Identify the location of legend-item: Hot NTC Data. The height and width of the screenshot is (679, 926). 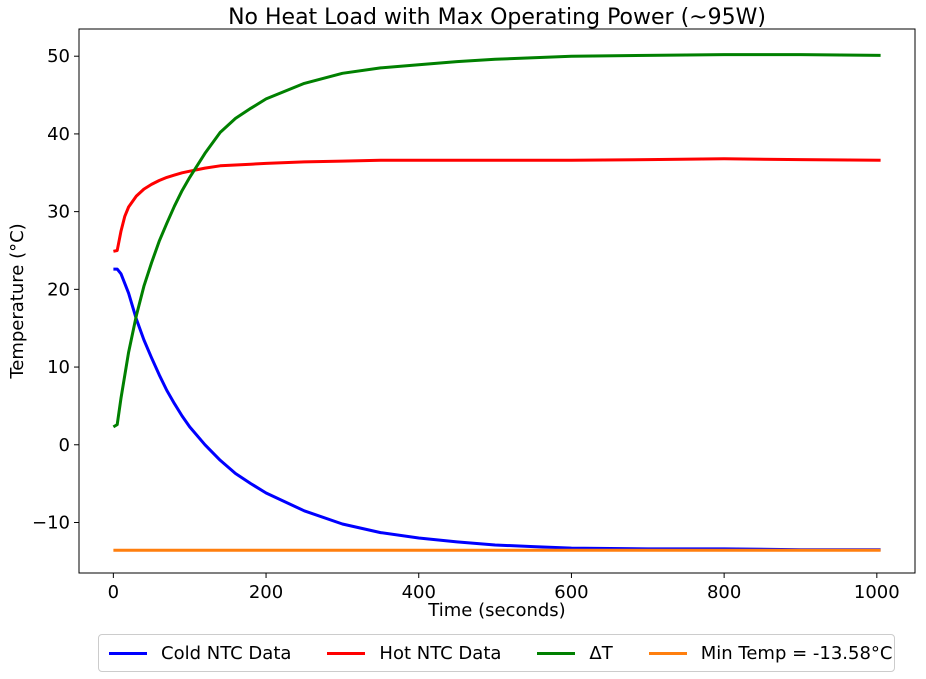
(414, 653).